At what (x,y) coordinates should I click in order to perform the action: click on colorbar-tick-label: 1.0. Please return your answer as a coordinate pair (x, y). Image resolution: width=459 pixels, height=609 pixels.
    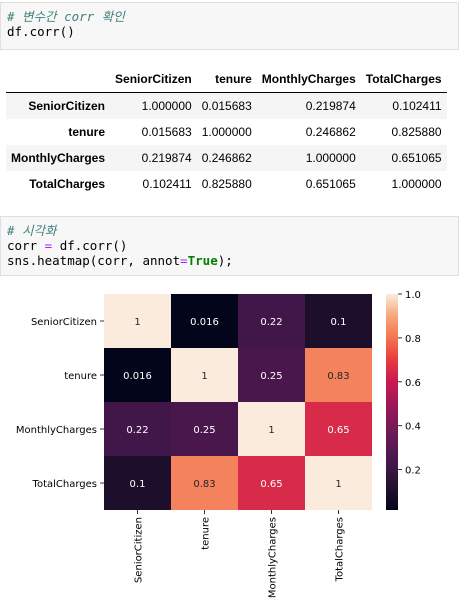
    Looking at the image, I should click on (413, 295).